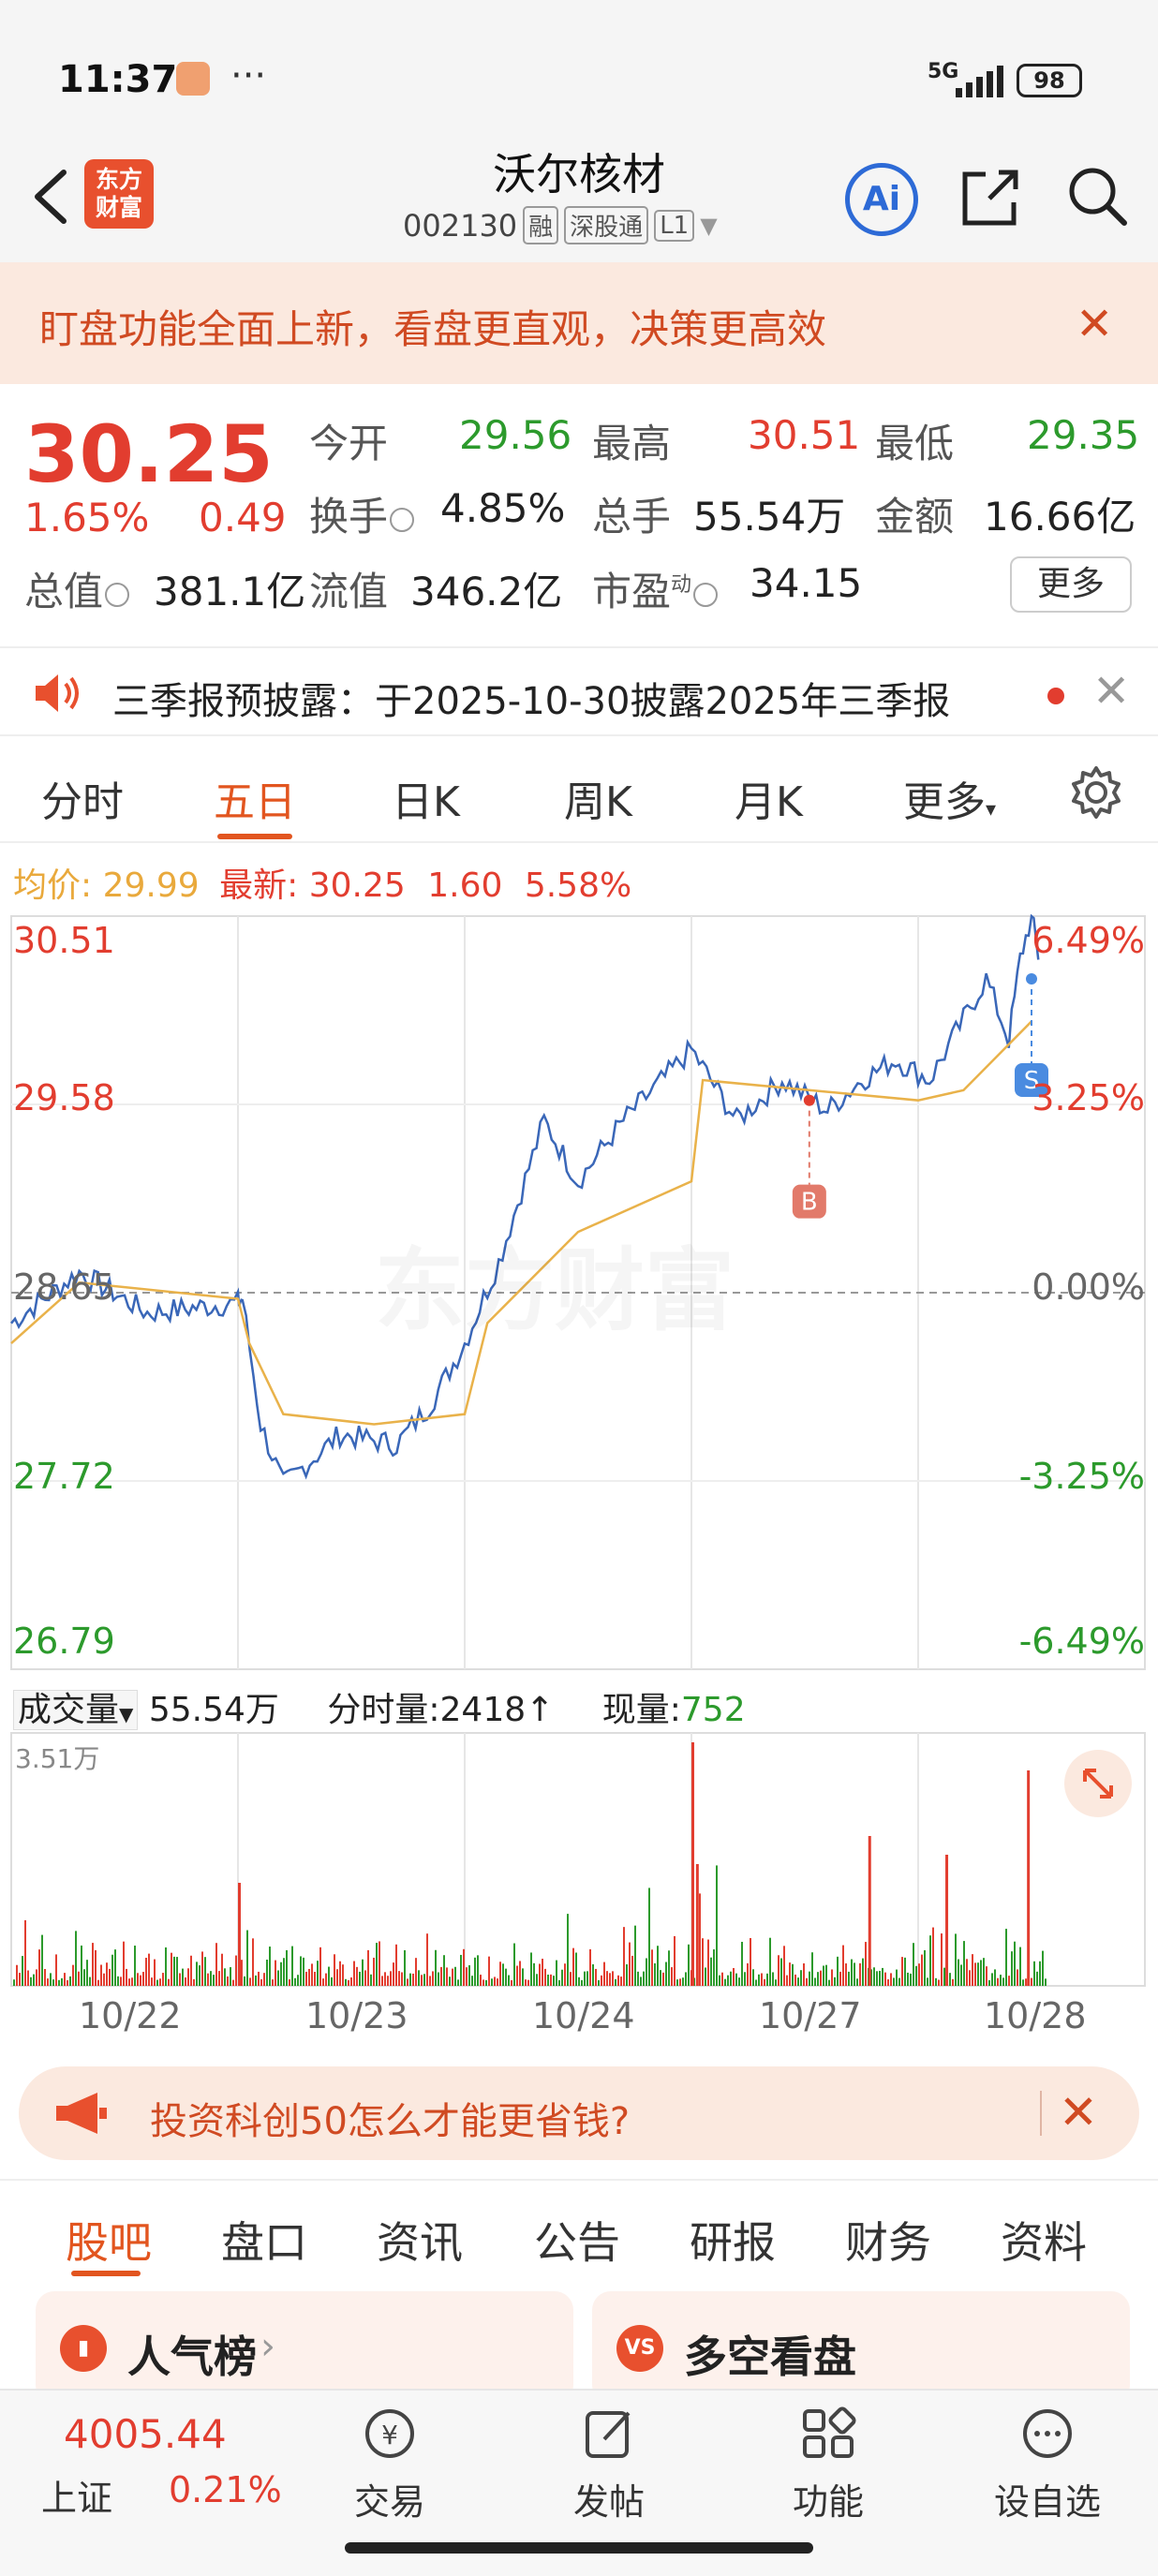  What do you see at coordinates (389, 2502) in the screenshot?
I see `trade-label: 交易` at bounding box center [389, 2502].